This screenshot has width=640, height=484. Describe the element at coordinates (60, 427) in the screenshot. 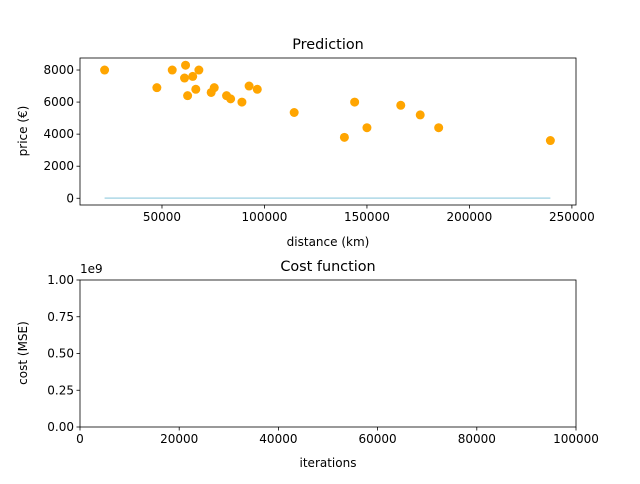

I see `y-tick-label: 0.00` at that location.